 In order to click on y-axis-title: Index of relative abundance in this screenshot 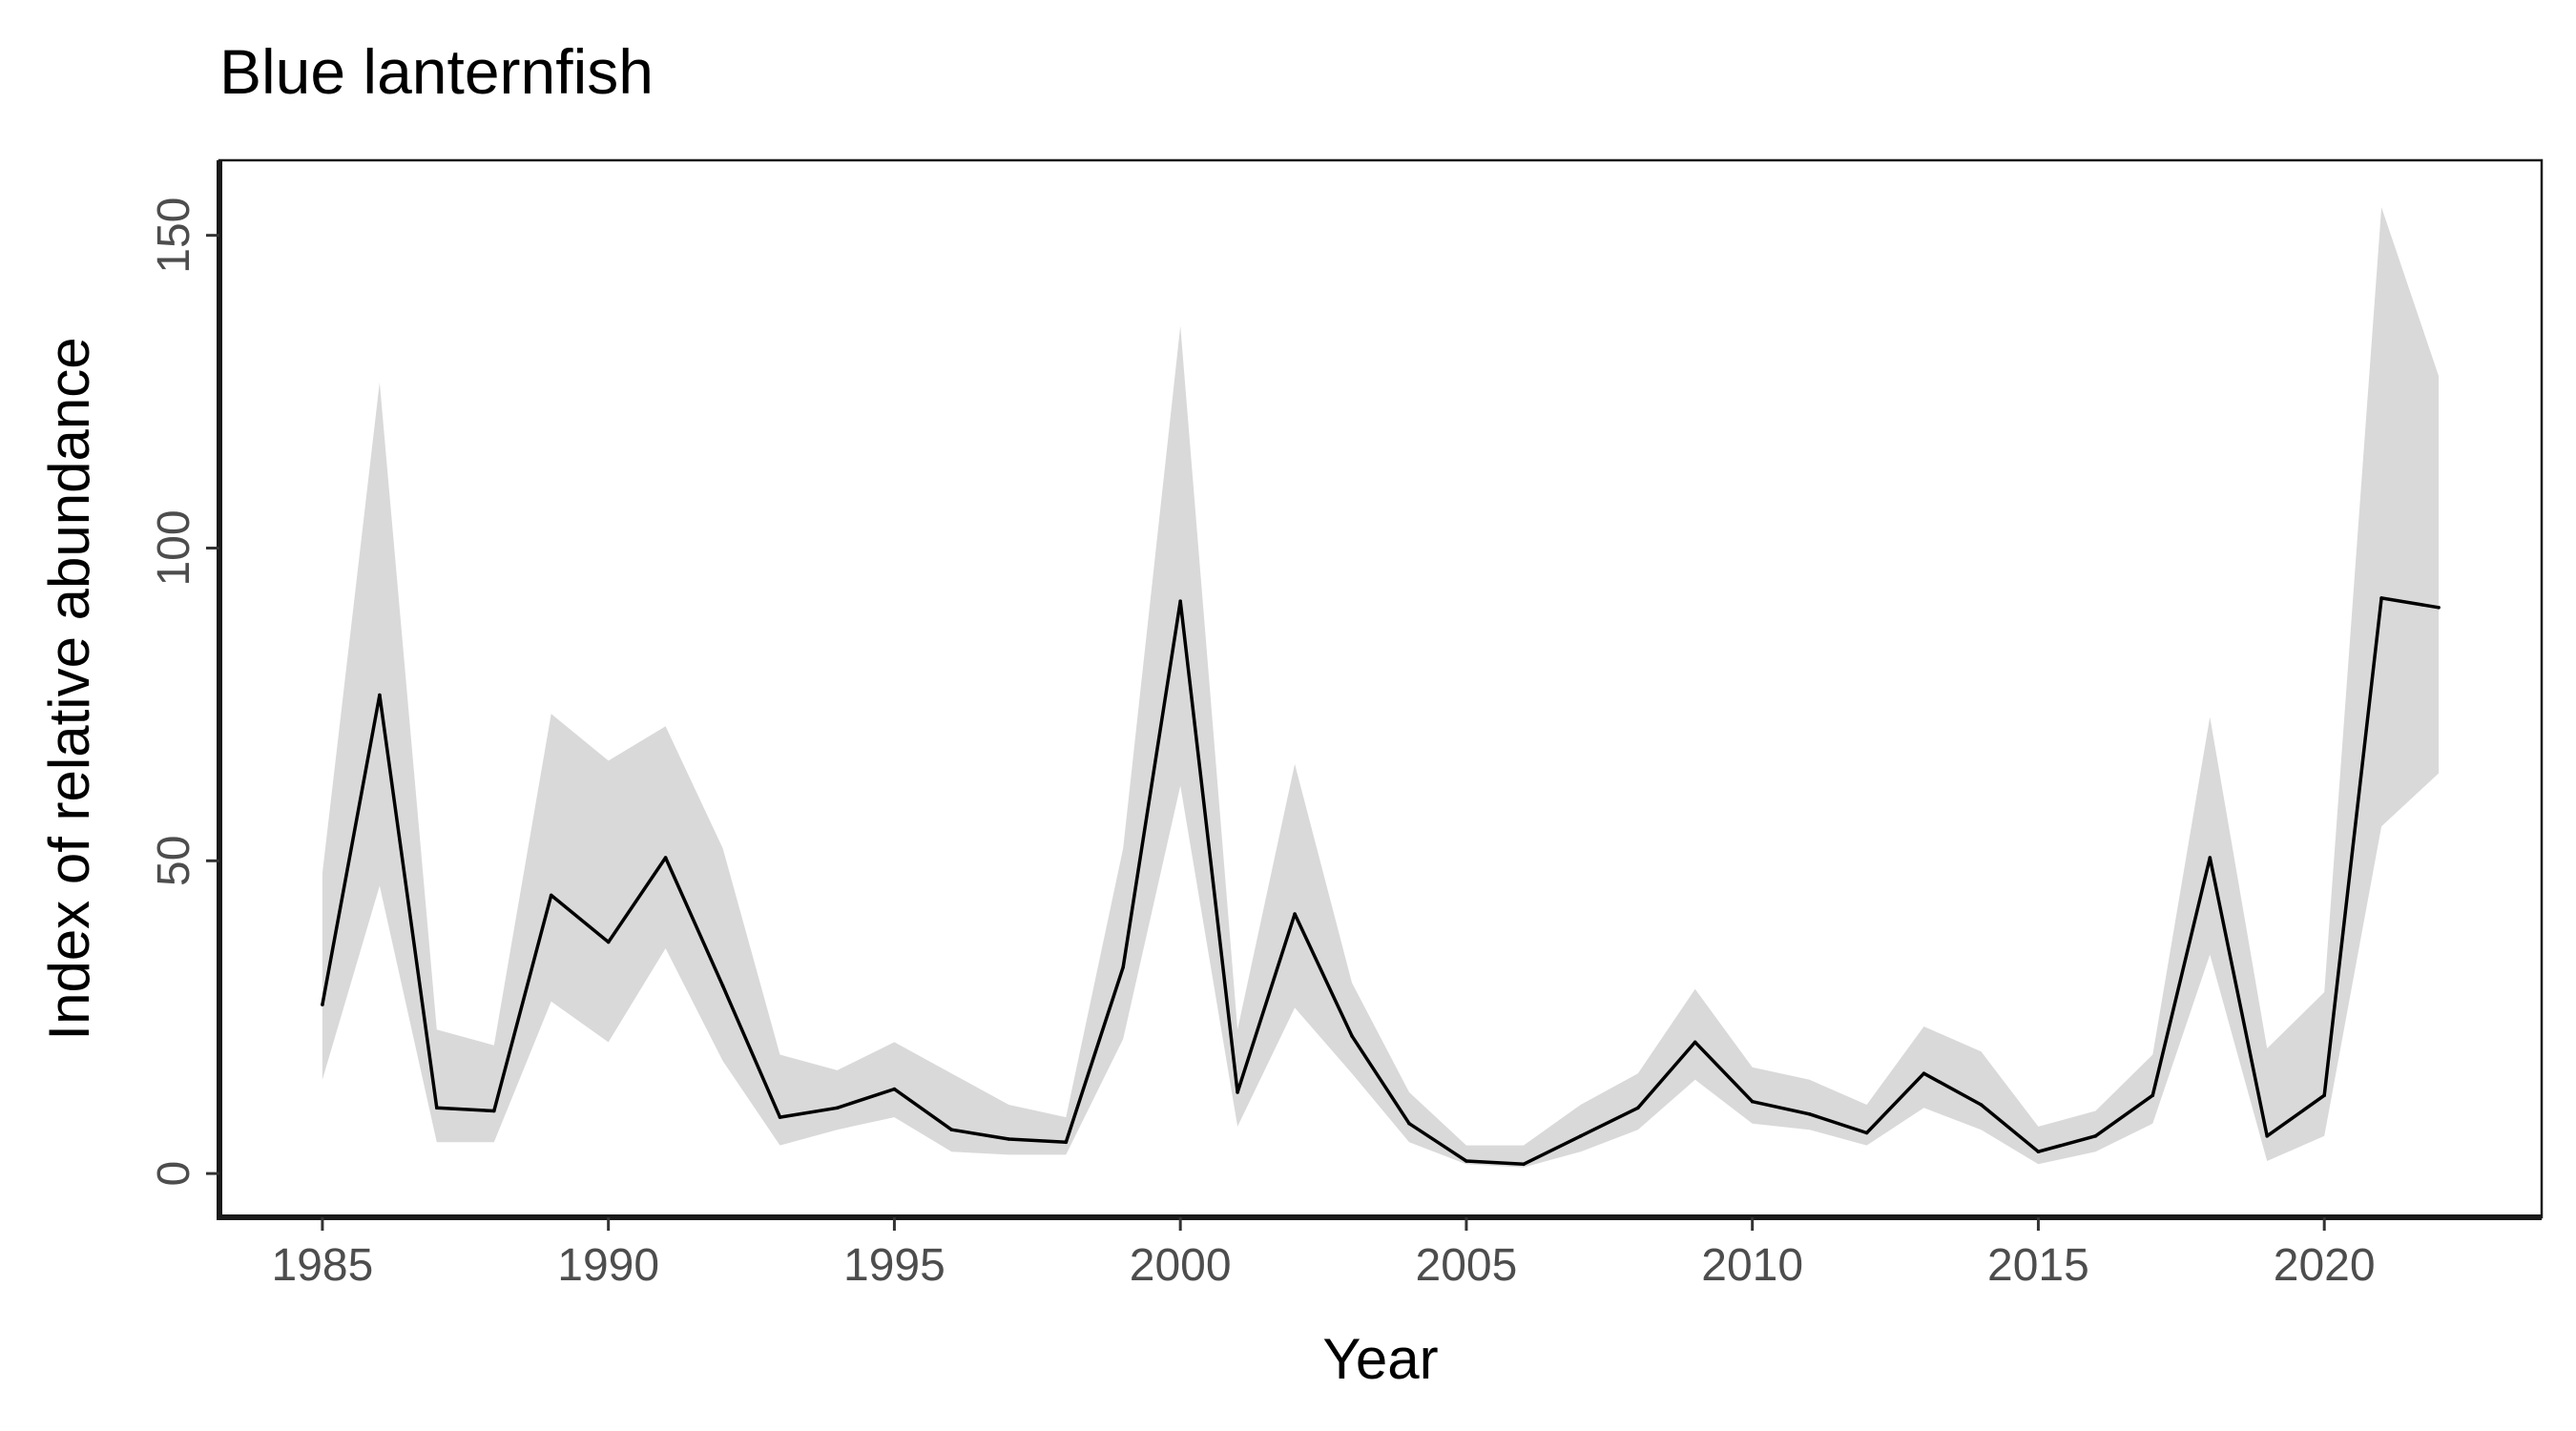, I will do `click(69, 688)`.